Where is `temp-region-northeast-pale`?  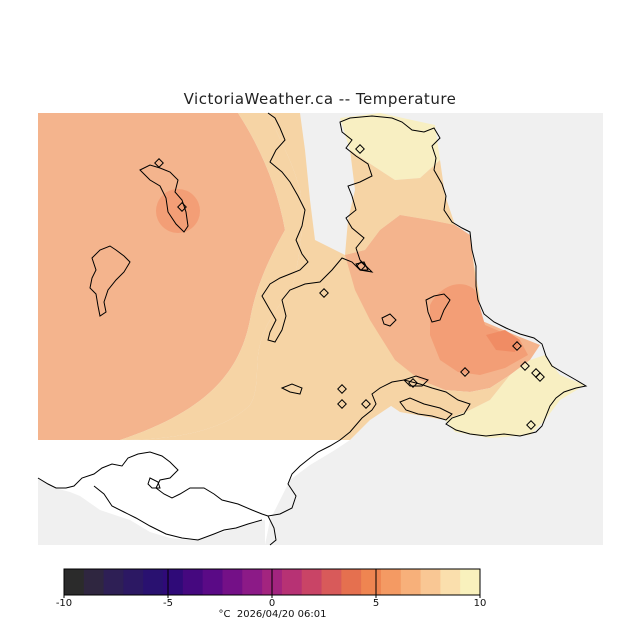 temp-region-northeast-pale is located at coordinates (390, 146).